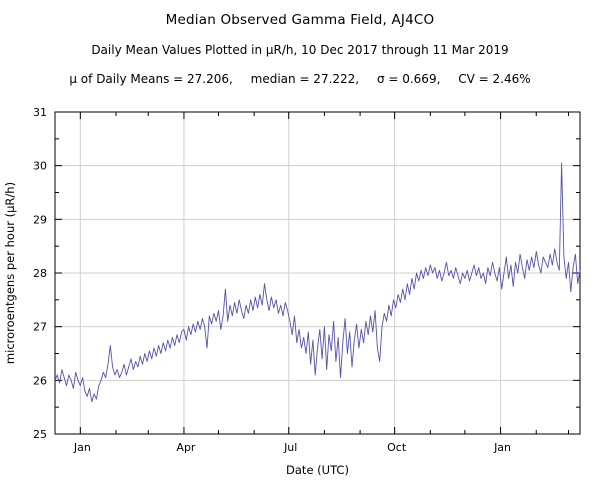 This screenshot has height=496, width=600. What do you see at coordinates (40, 380) in the screenshot?
I see `y-tick-label: 26` at bounding box center [40, 380].